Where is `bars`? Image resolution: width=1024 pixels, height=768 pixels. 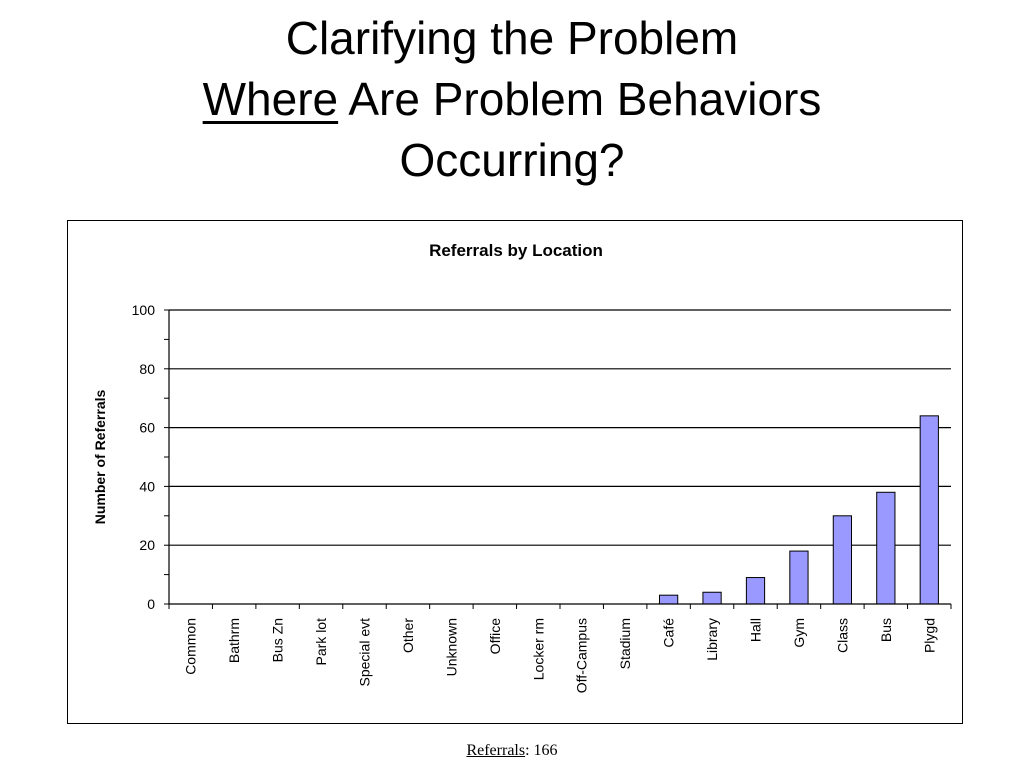 bars is located at coordinates (798, 510).